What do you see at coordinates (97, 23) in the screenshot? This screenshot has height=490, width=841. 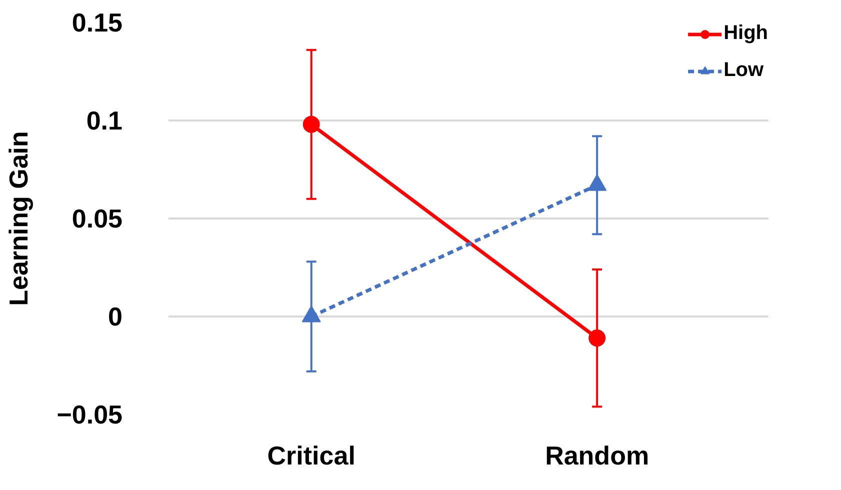 I see `y-tick-label: 0.15` at bounding box center [97, 23].